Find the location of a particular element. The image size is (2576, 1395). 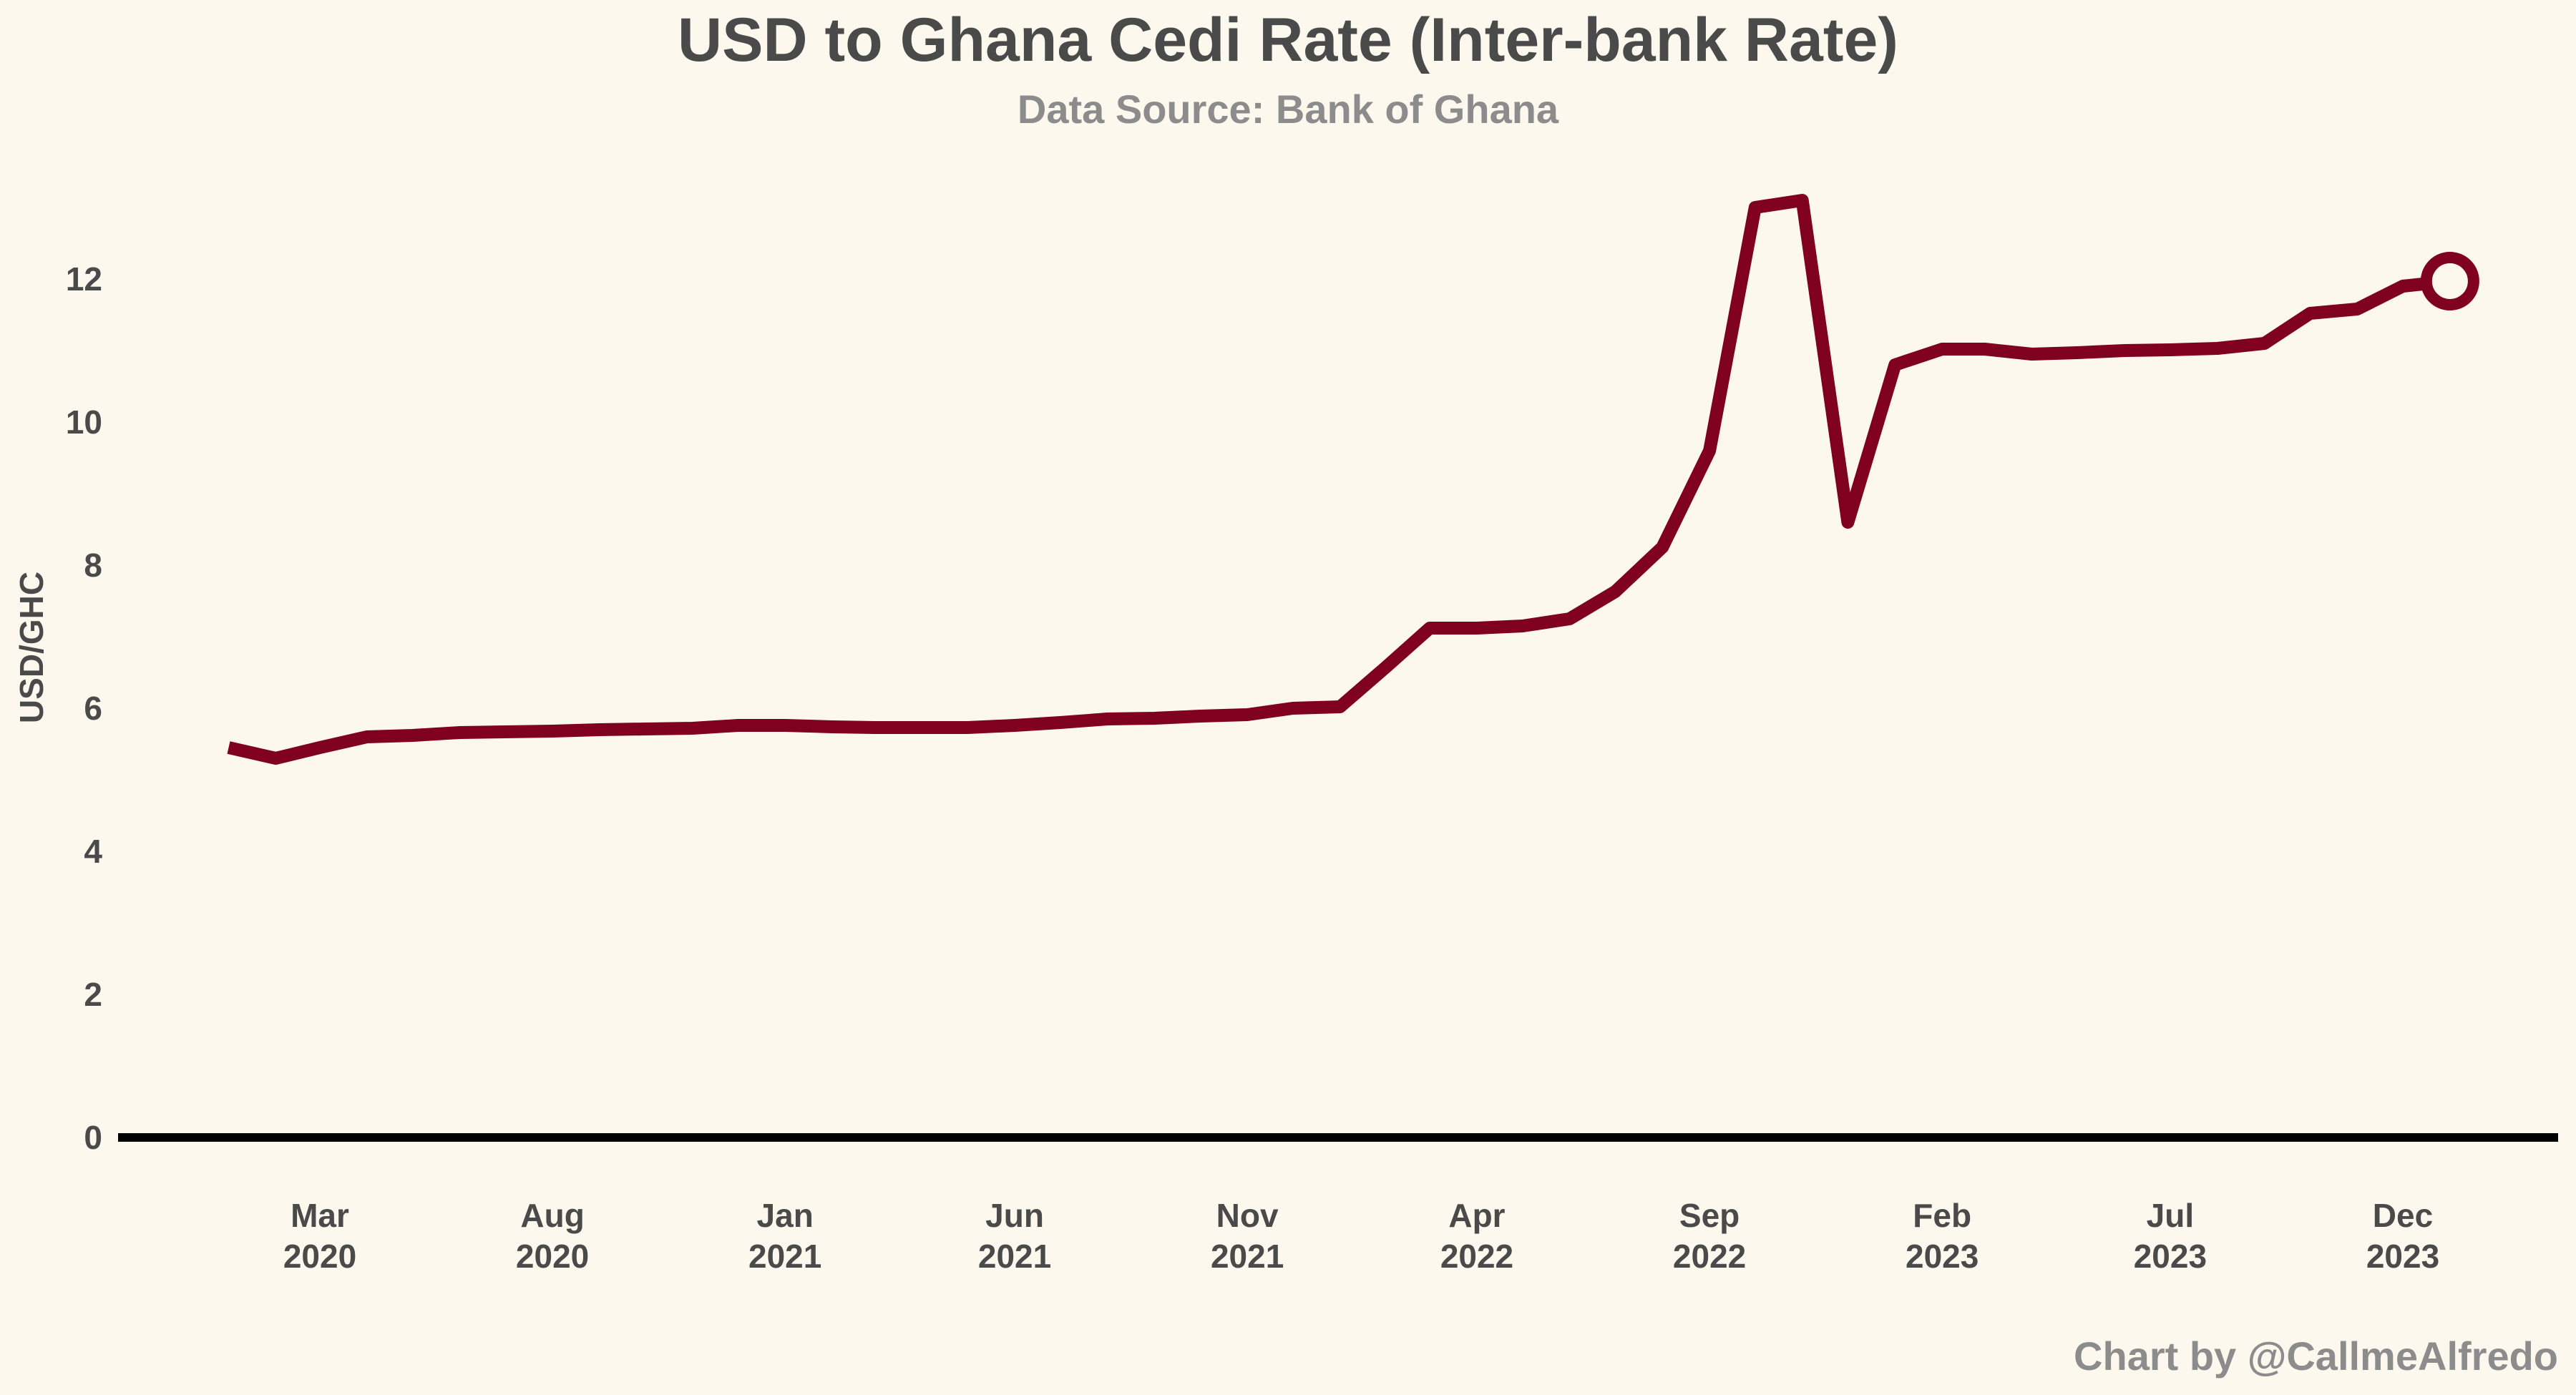

y-tick-label: 6 is located at coordinates (93, 709).